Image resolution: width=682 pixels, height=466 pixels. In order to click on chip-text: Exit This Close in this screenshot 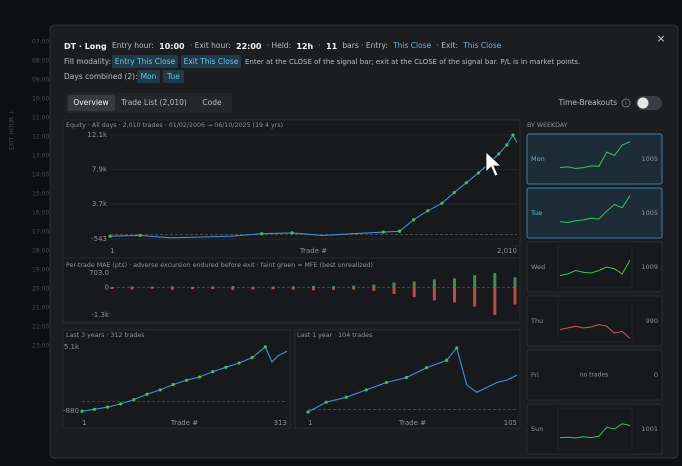, I will do `click(211, 61)`.